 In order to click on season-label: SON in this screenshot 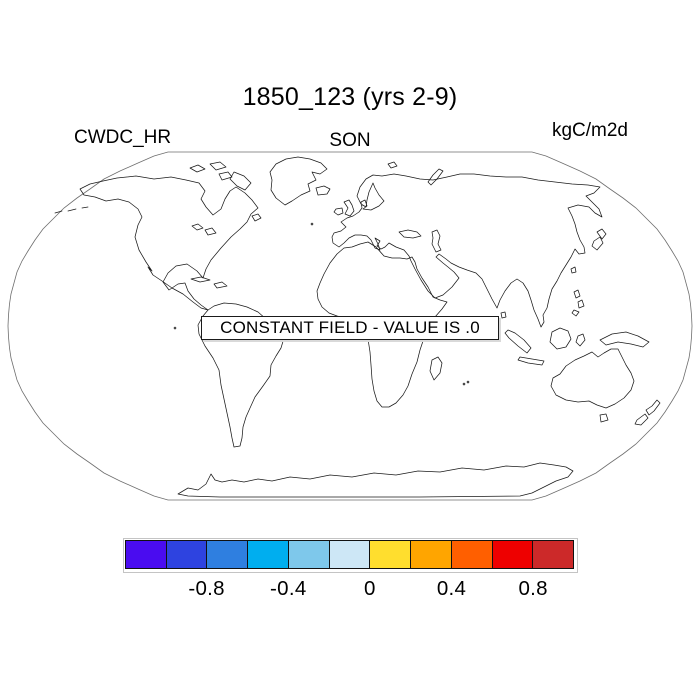, I will do `click(350, 140)`.